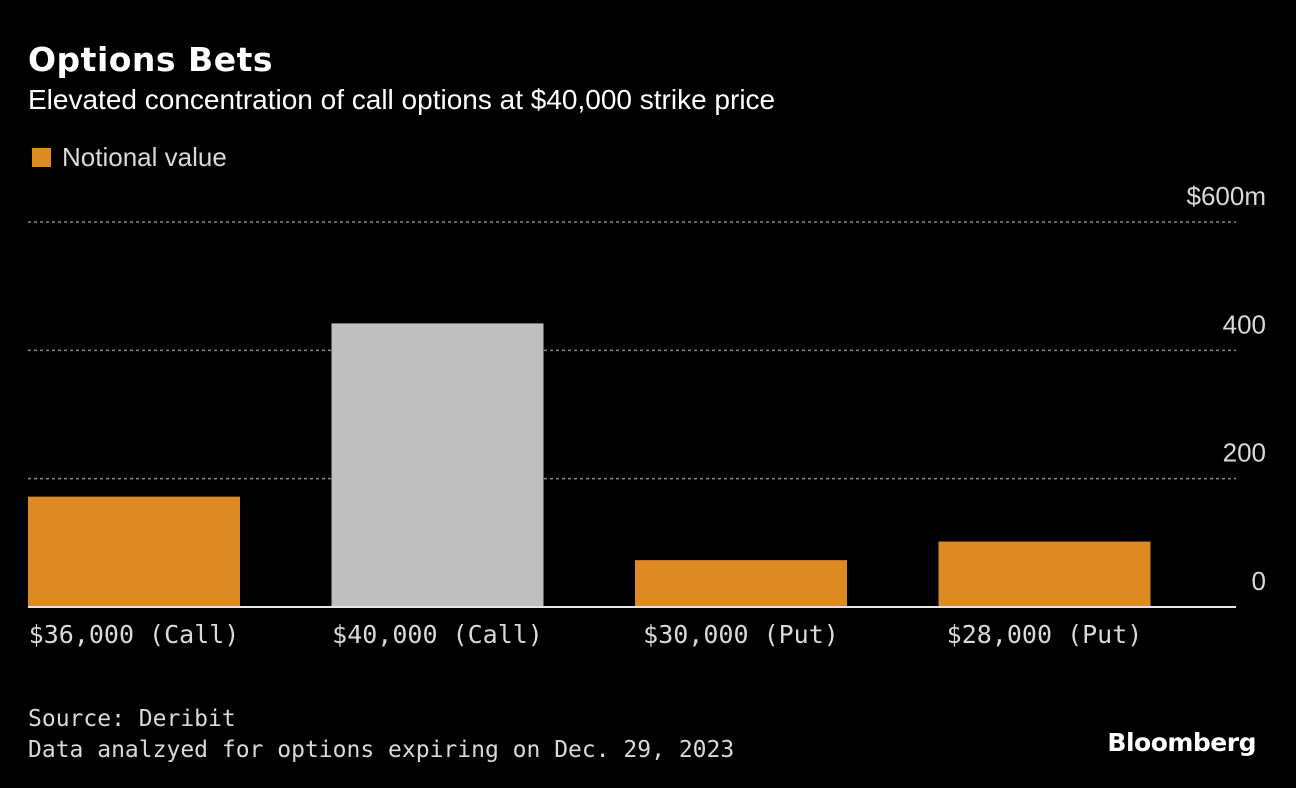 The image size is (1296, 788). I want to click on source-text: Source: Deribit, so click(132, 719).